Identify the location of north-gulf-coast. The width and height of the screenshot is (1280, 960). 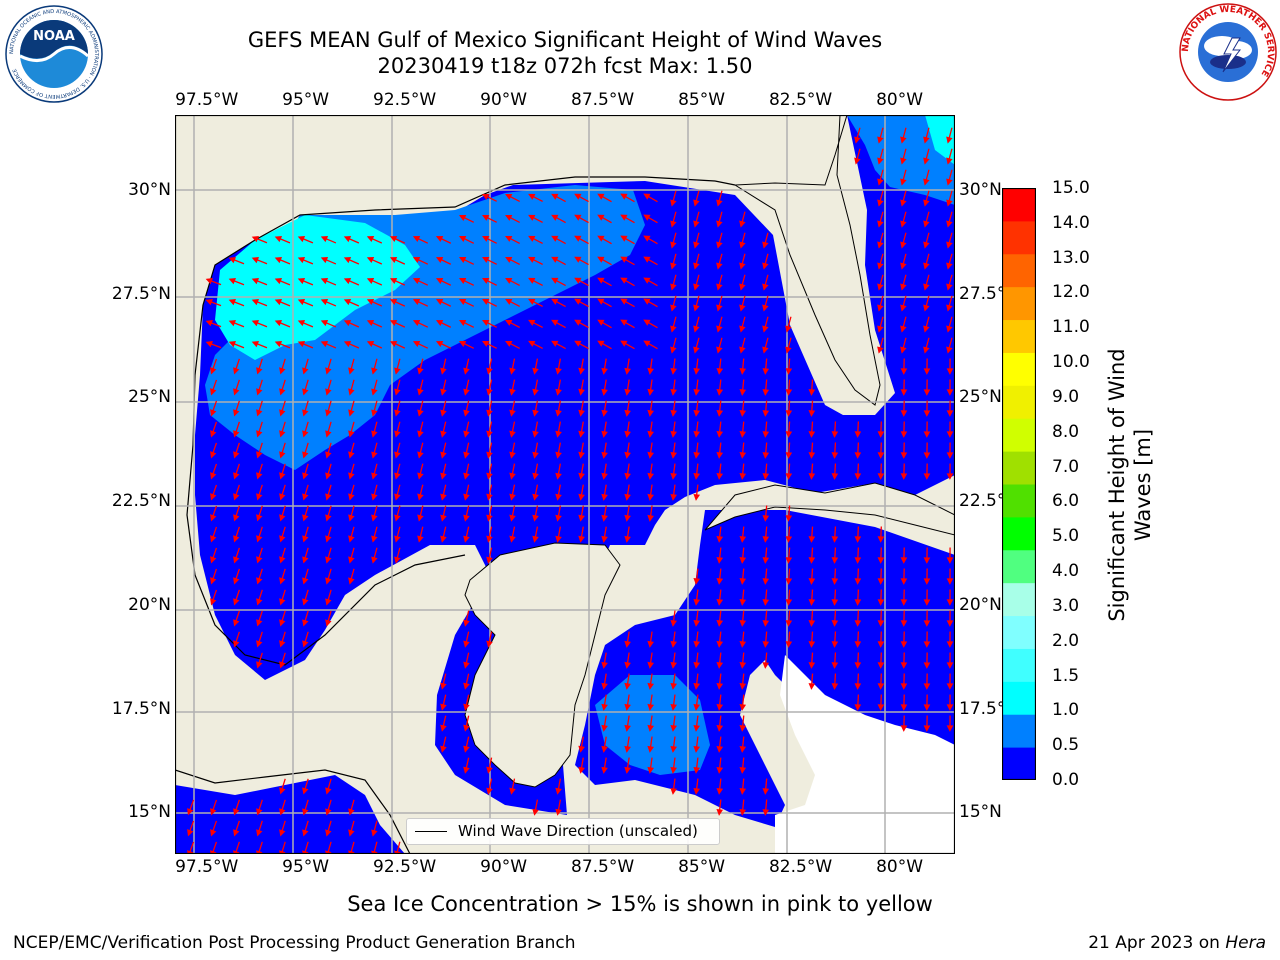
(469, 241).